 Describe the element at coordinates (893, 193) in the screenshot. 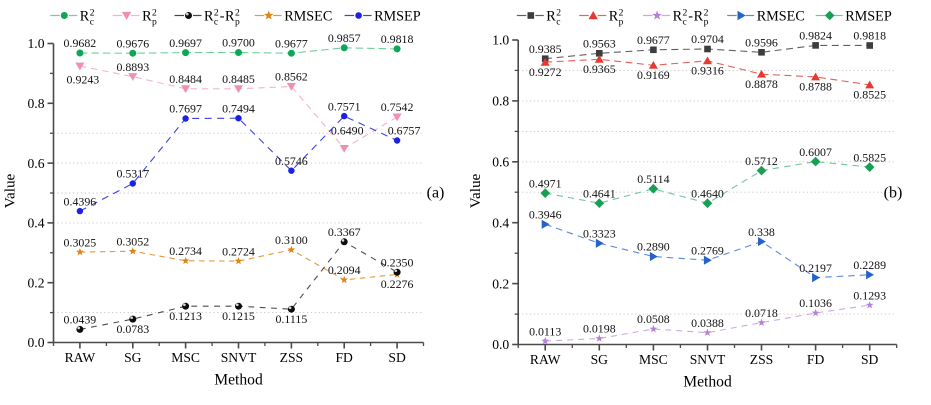

I see `svg-text: (b)` at that location.